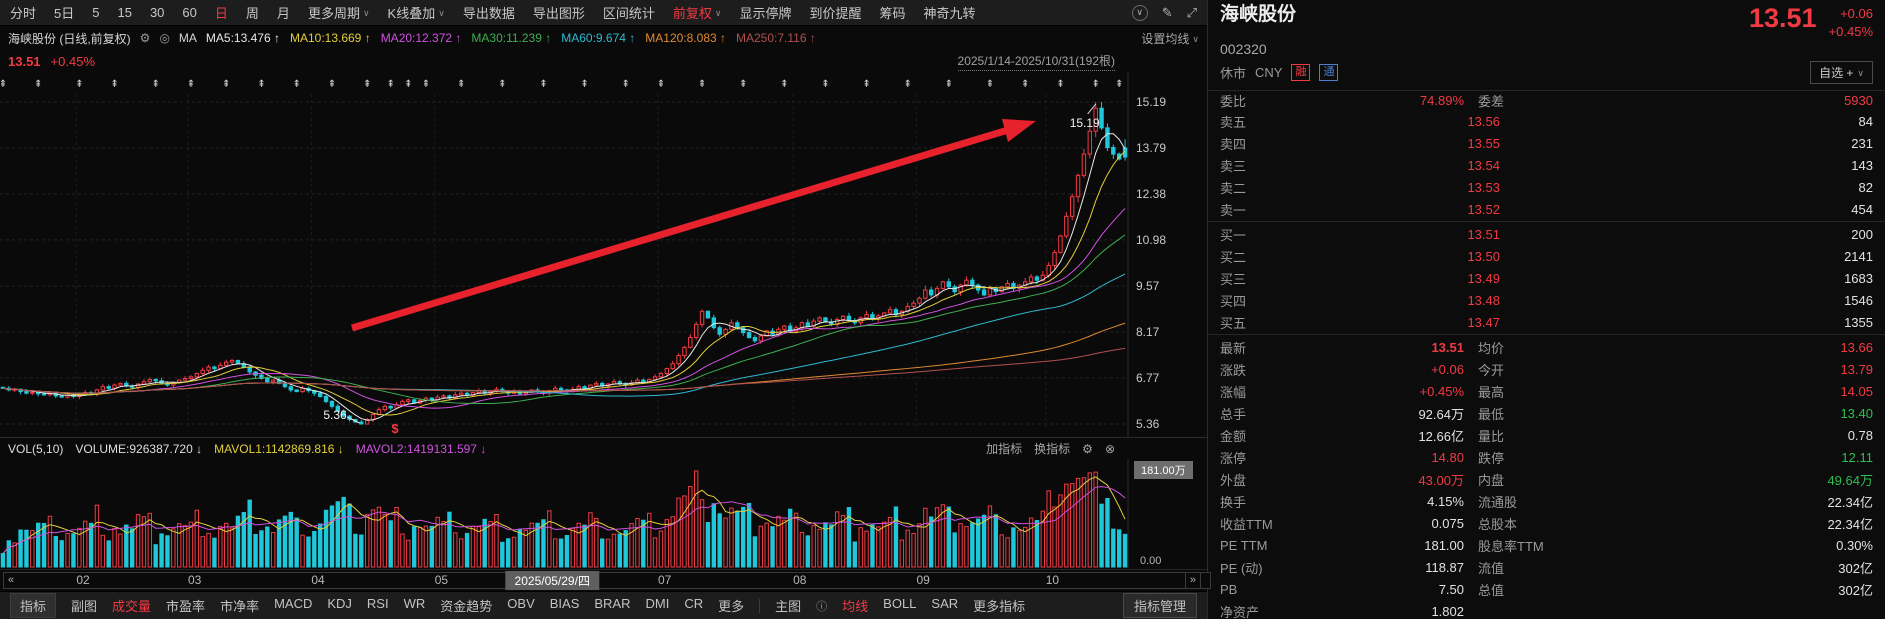 This screenshot has height=619, width=1885. What do you see at coordinates (1170, 38) in the screenshot?
I see `ma-settings-button: 设置均线 ∨` at bounding box center [1170, 38].